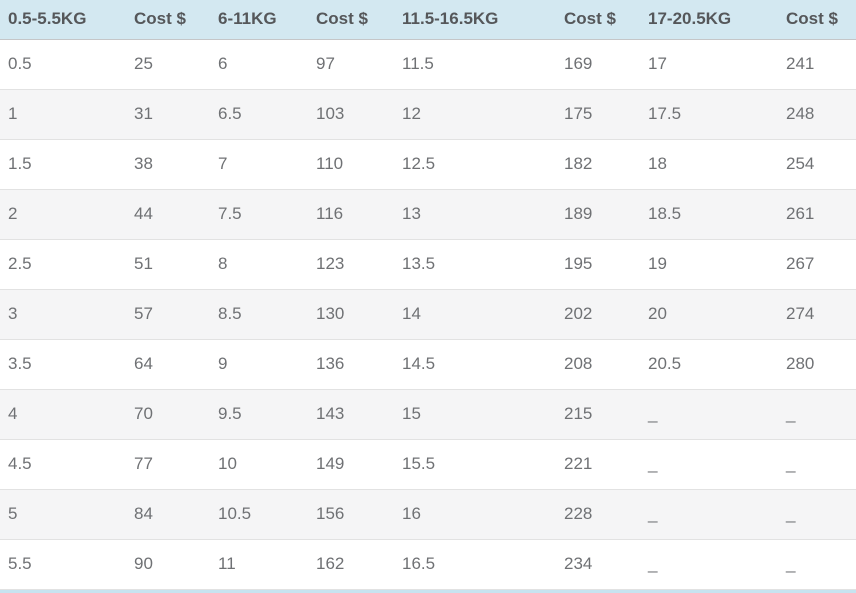  I want to click on table-cell: 162, so click(330, 564).